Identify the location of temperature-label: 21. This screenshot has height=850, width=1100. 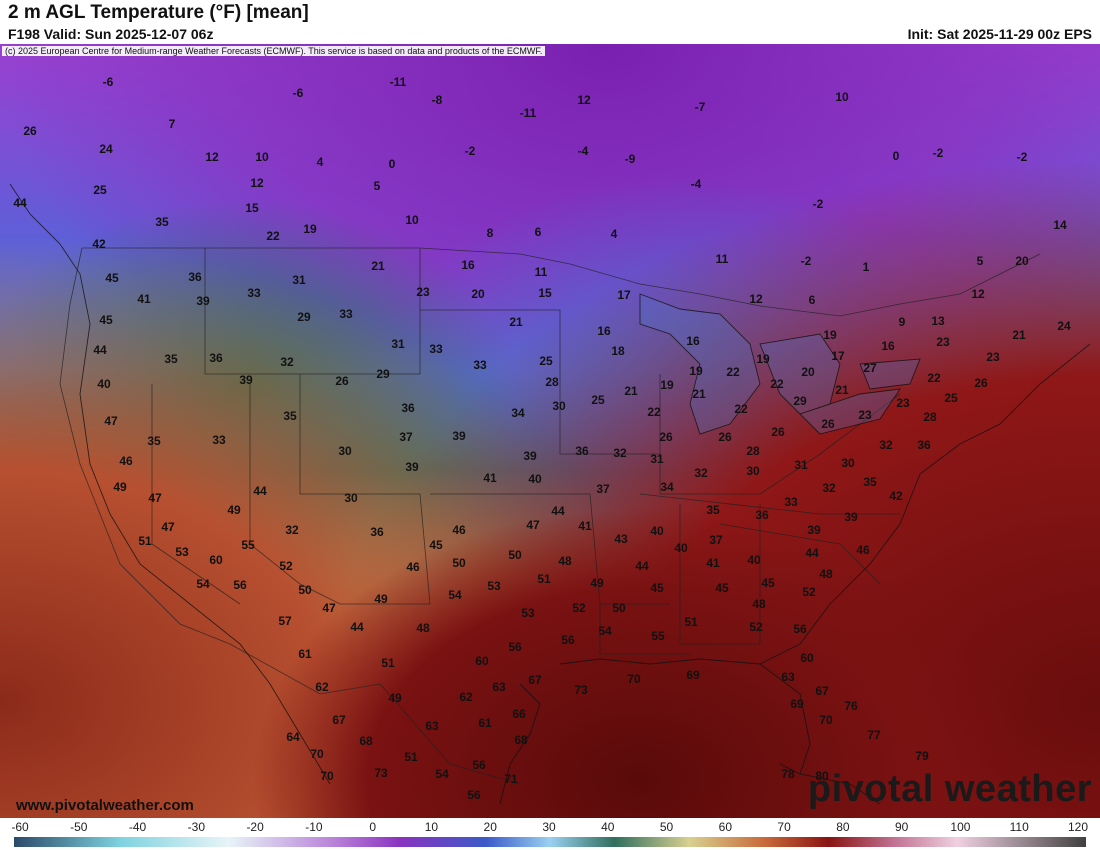
(631, 391).